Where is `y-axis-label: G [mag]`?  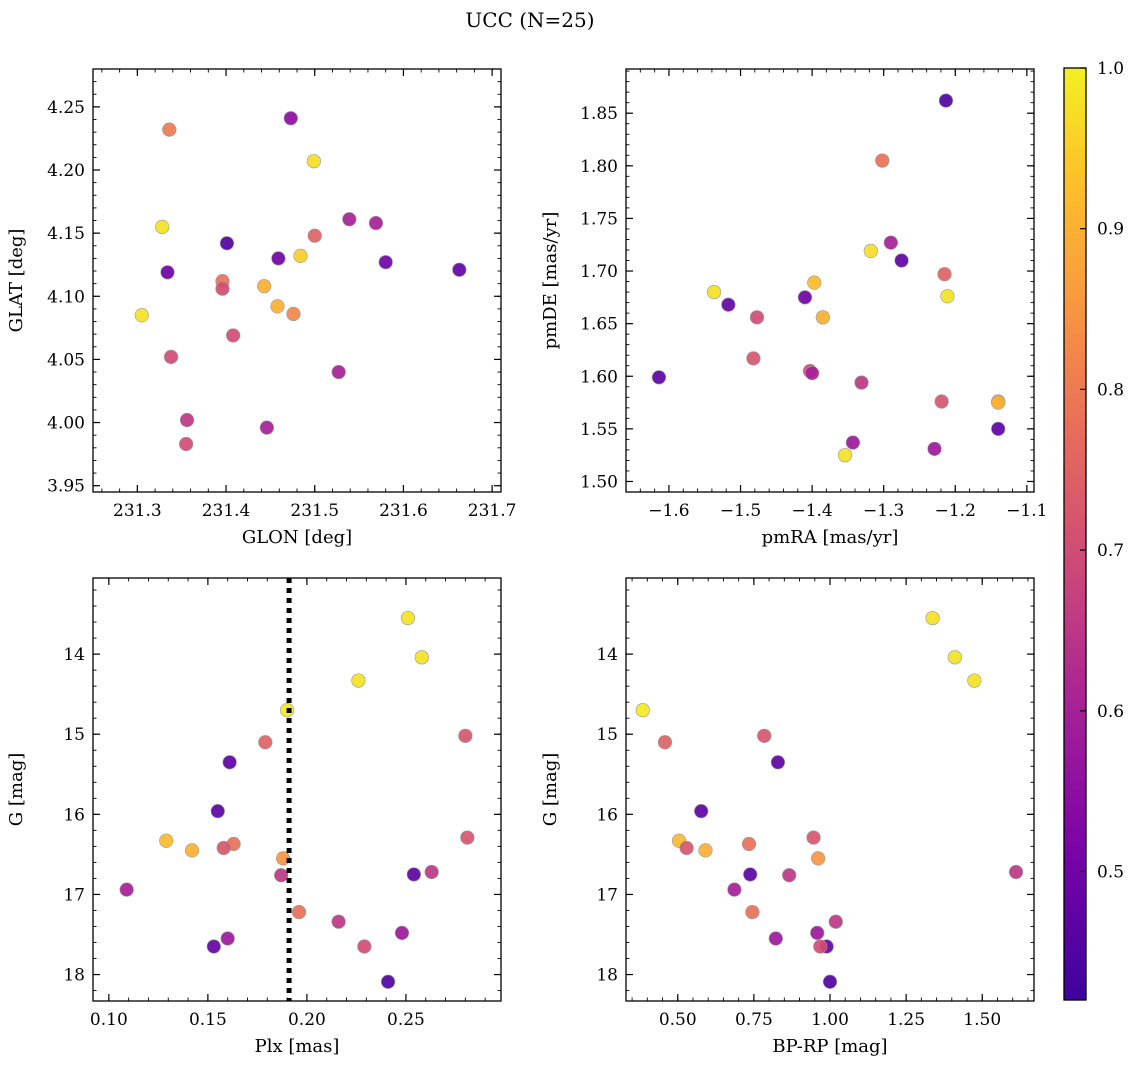
y-axis-label: G [mag] is located at coordinates (16, 789).